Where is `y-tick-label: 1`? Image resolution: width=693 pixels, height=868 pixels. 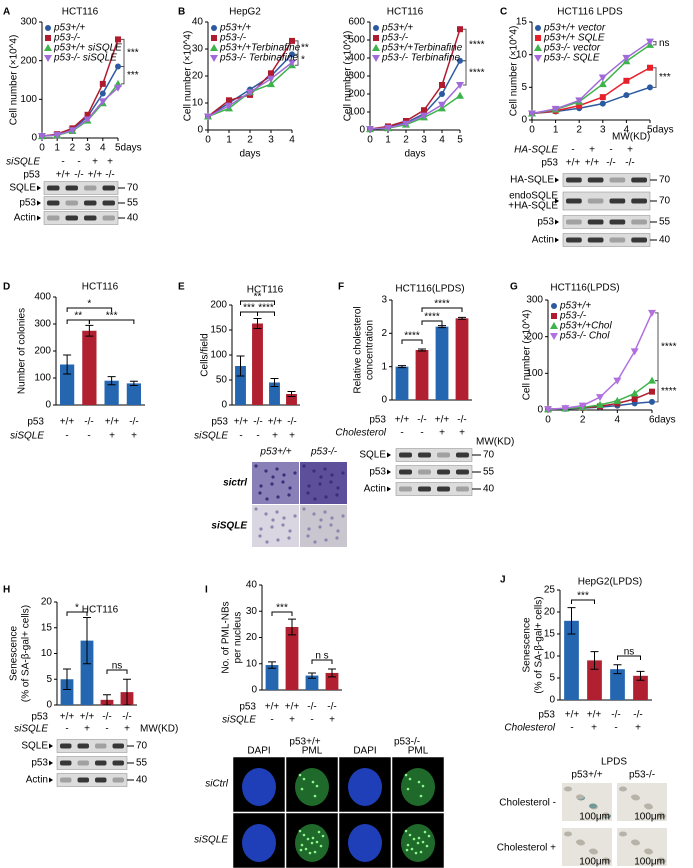 y-tick-label: 1 is located at coordinates (384, 366).